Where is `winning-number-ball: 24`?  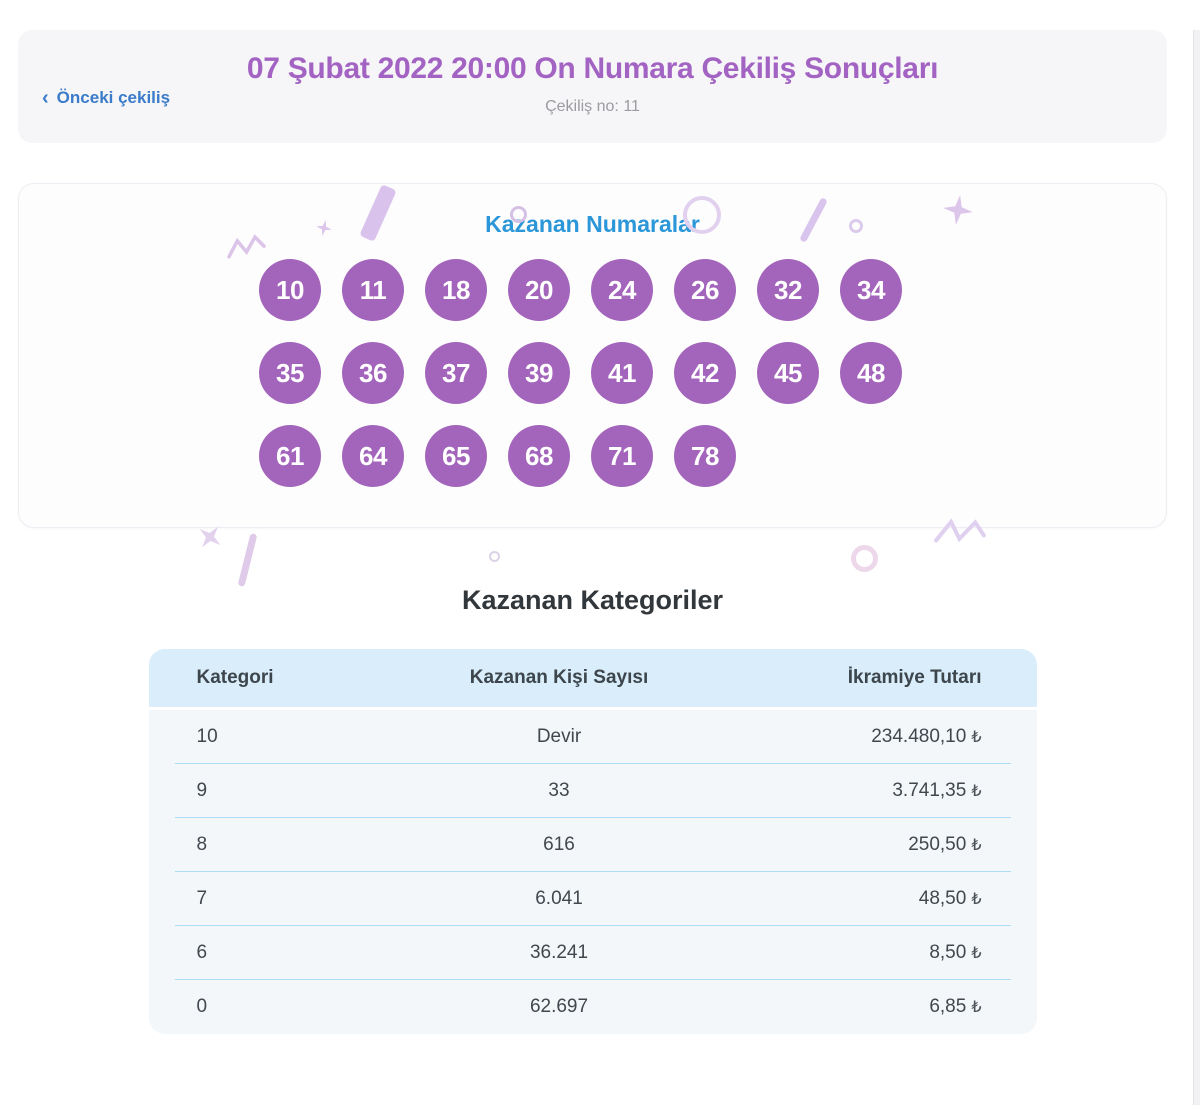 winning-number-ball: 24 is located at coordinates (622, 290).